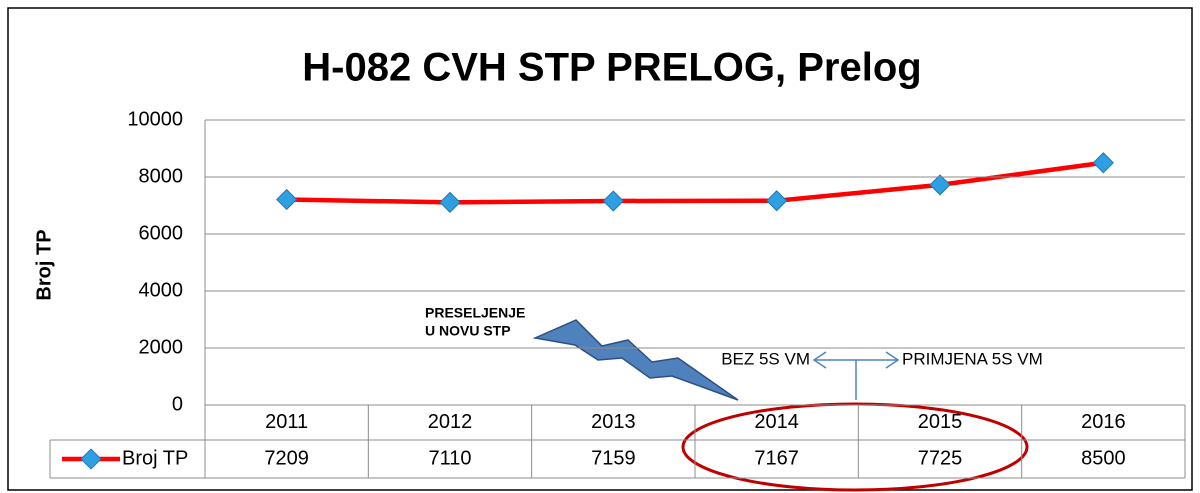 Image resolution: width=1200 pixels, height=493 pixels. What do you see at coordinates (940, 422) in the screenshot?
I see `x-tick-label: 2015` at bounding box center [940, 422].